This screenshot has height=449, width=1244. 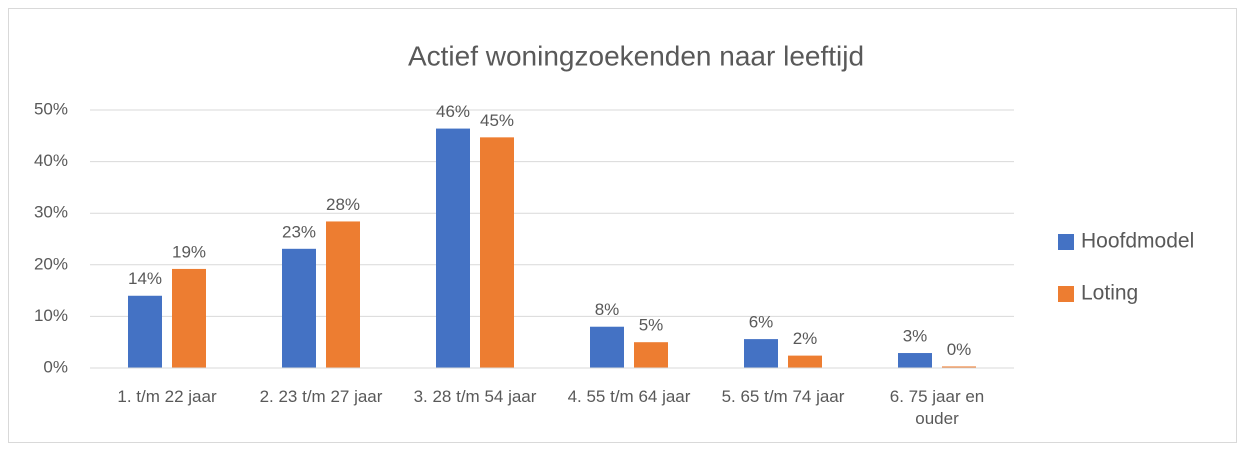 What do you see at coordinates (607, 309) in the screenshot?
I see `data-label: 8%` at bounding box center [607, 309].